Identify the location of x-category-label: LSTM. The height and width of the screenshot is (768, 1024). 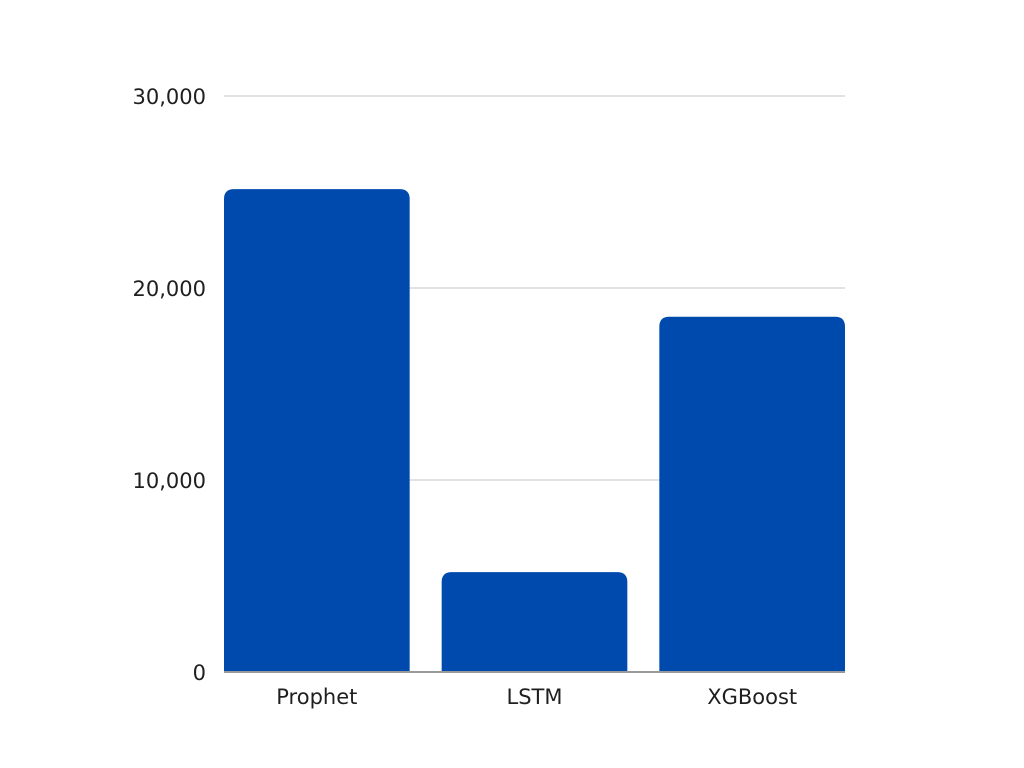
(535, 697).